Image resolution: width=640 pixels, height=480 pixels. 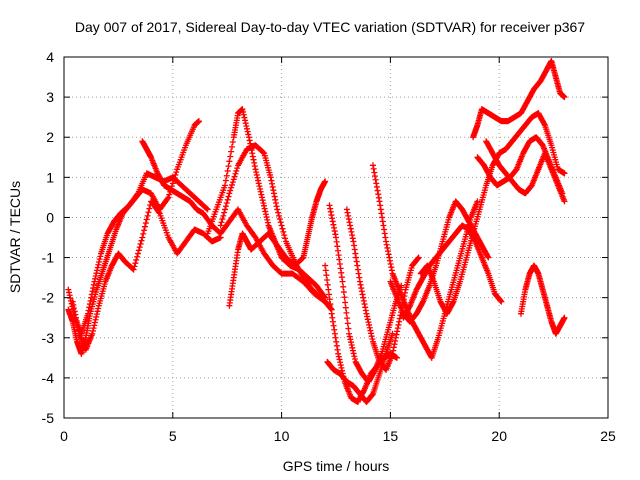 What do you see at coordinates (48, 378) in the screenshot?
I see `y-tick-label: -4` at bounding box center [48, 378].